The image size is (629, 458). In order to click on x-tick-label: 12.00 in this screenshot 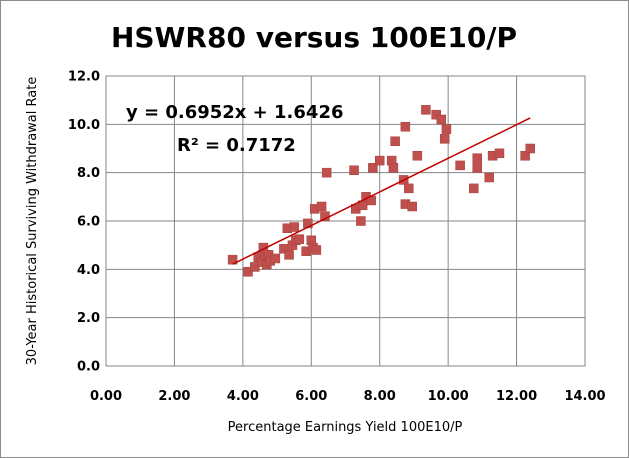, I will do `click(516, 396)`.